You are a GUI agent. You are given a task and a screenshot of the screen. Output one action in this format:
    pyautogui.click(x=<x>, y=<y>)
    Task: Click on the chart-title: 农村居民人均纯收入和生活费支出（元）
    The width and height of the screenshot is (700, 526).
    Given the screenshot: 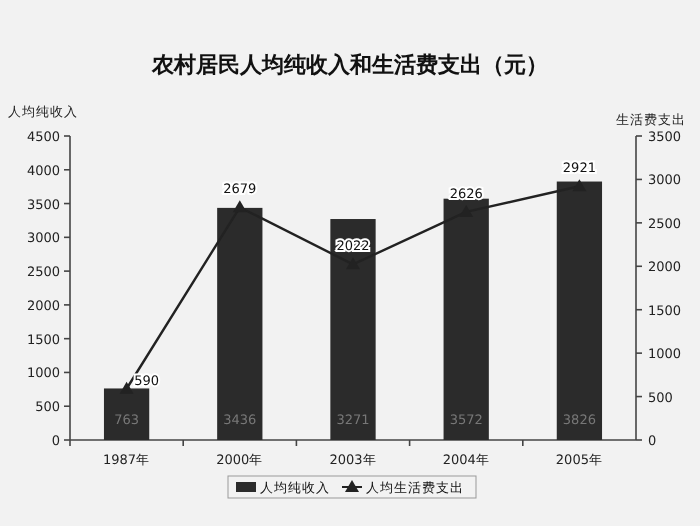 What is the action you would take?
    pyautogui.click(x=349, y=65)
    